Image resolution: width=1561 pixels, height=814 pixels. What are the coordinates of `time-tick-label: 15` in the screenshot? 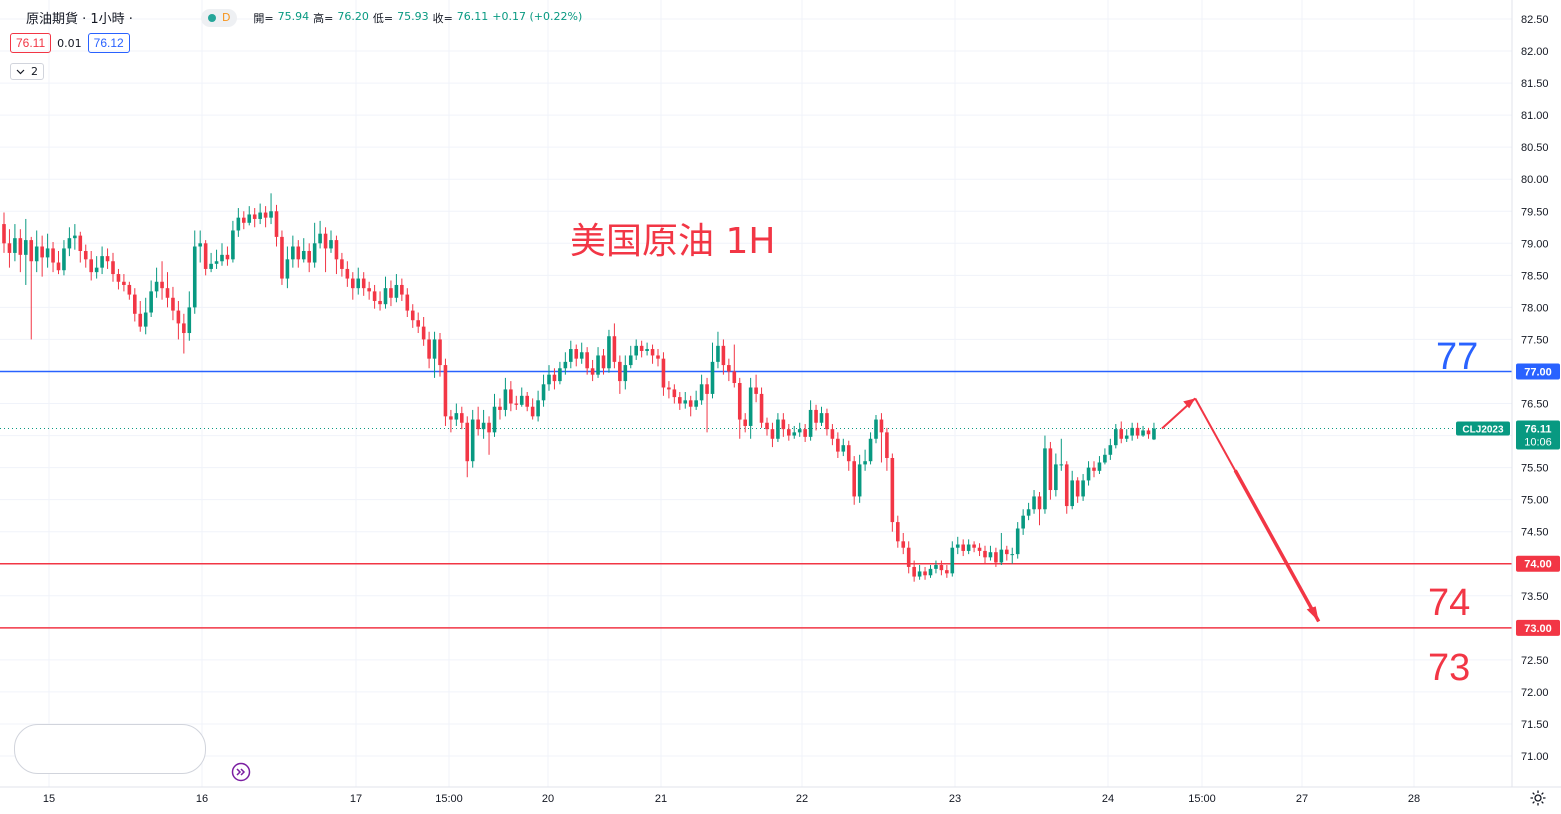 It's located at (49, 799).